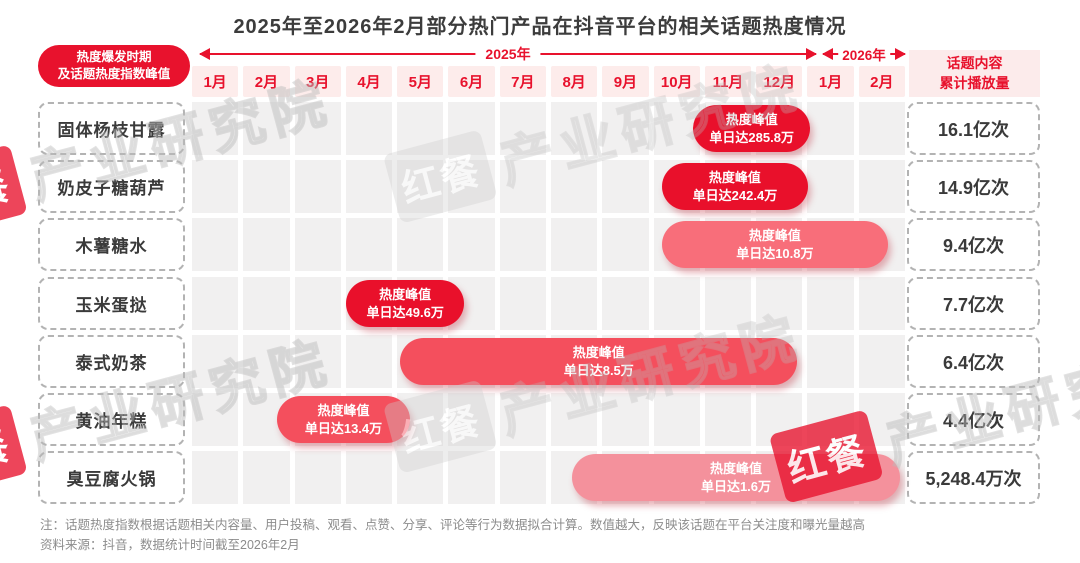 This screenshot has height=563, width=1080. I want to click on footnote-source: 资料来源：抖音，数据统计时间截至2026年2月, so click(170, 545).